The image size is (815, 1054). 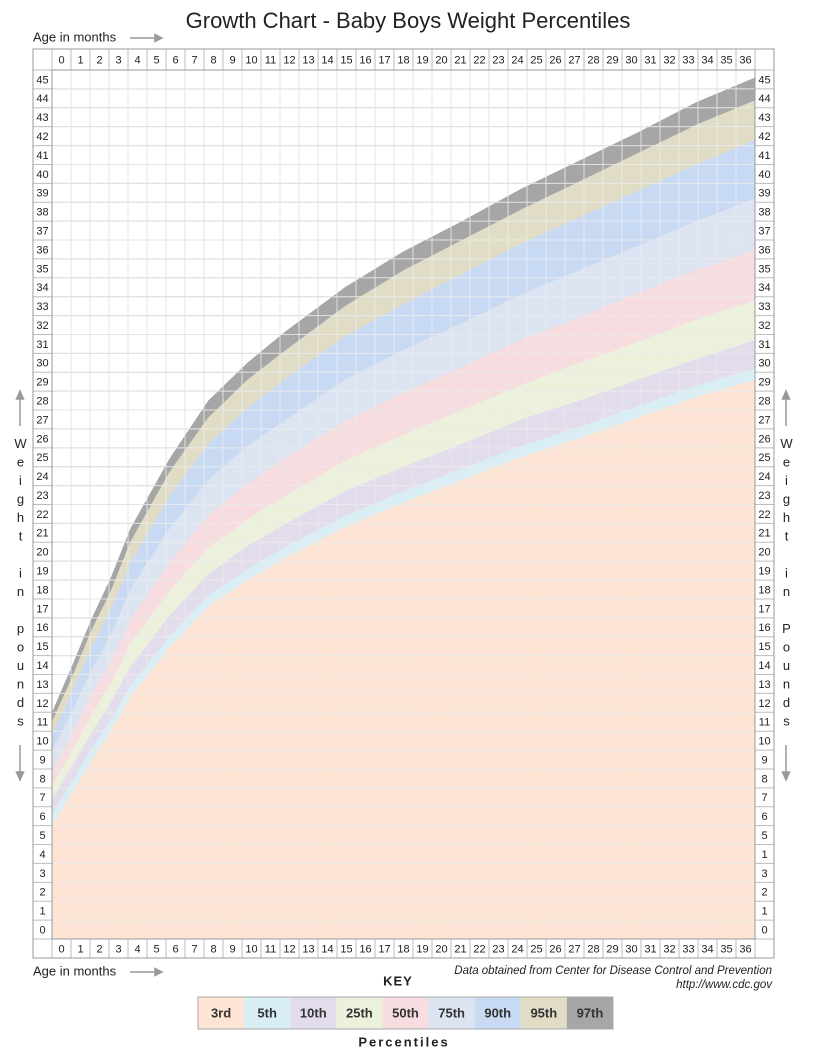 I want to click on y2-tick-label: 10, so click(x=764, y=742).